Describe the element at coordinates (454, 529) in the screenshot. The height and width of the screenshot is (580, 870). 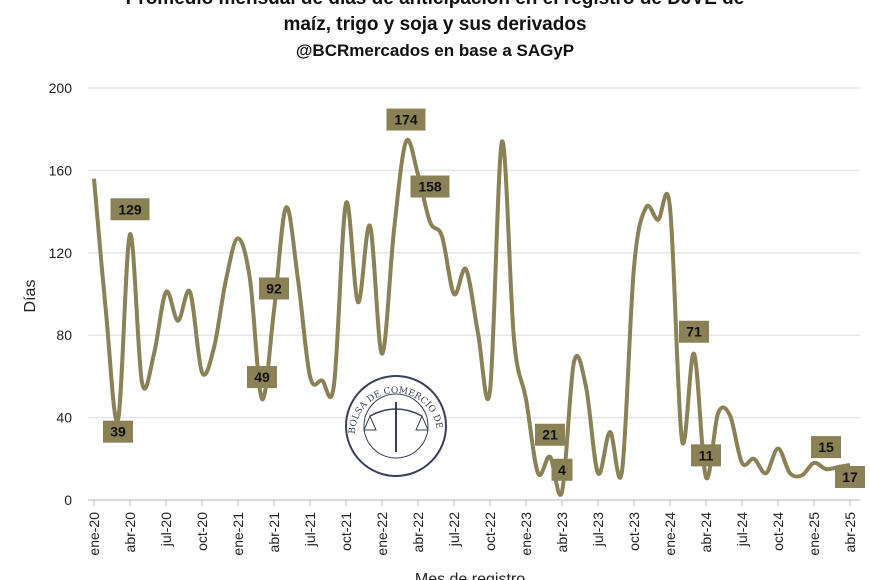
I see `x-tick-label: jul-22` at that location.